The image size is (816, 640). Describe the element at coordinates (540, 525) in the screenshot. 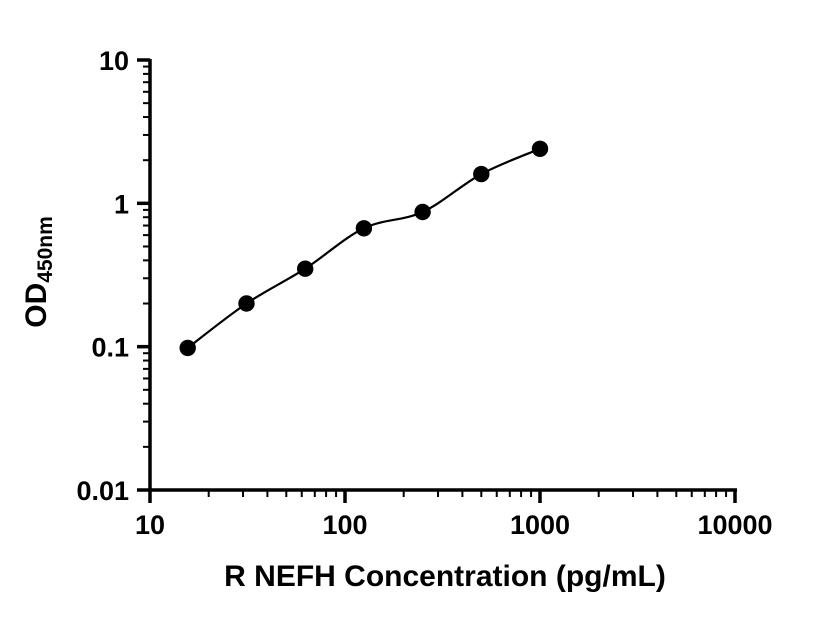

I see `x-tick-label: 1000` at that location.